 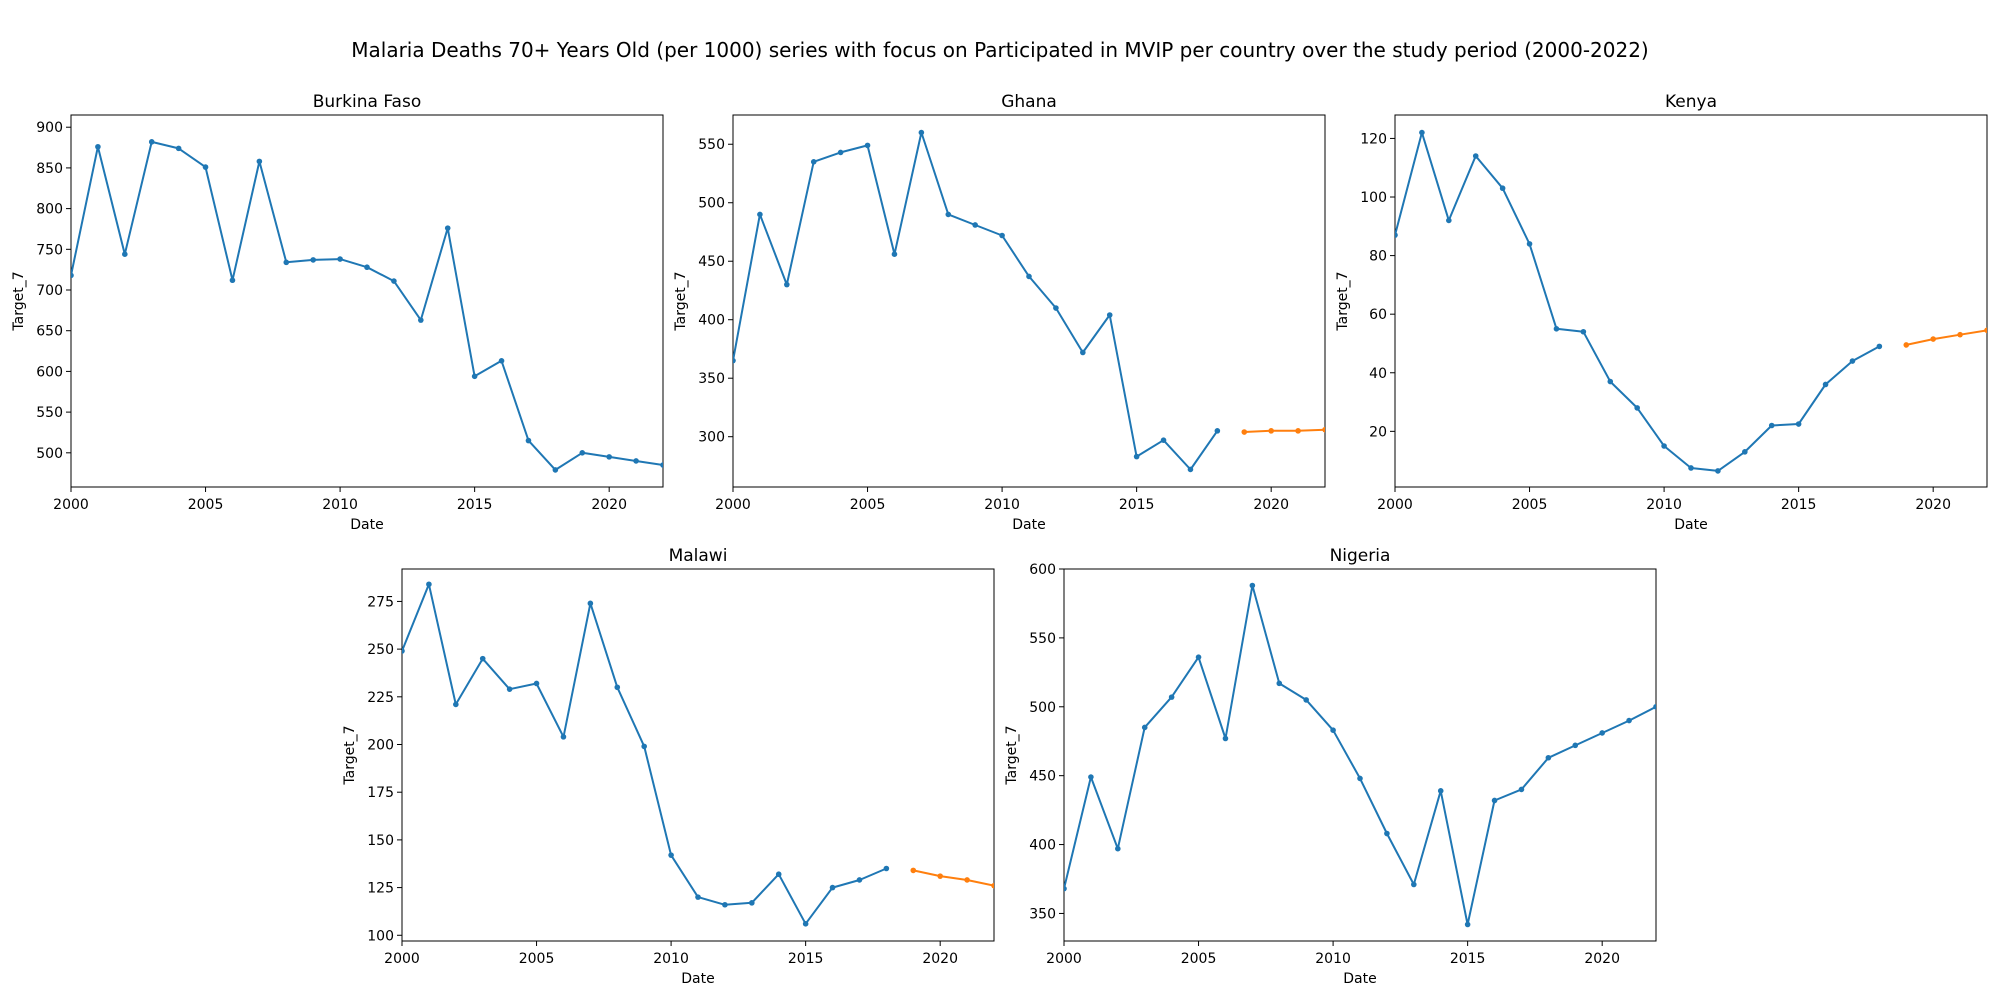 I want to click on y-tick-label: 800, so click(x=49, y=210).